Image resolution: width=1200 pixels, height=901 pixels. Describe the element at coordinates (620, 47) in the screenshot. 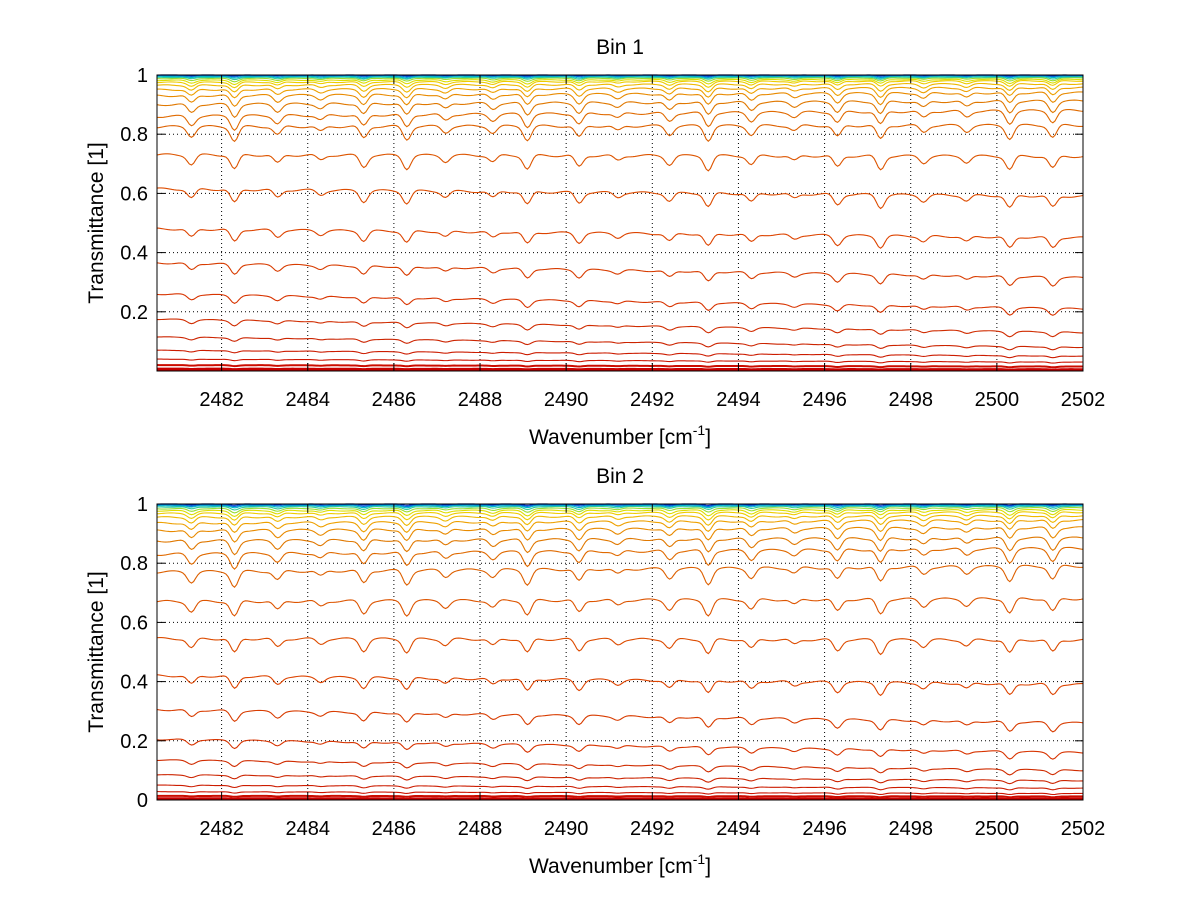

I see `chart-title: Bin 1` at that location.